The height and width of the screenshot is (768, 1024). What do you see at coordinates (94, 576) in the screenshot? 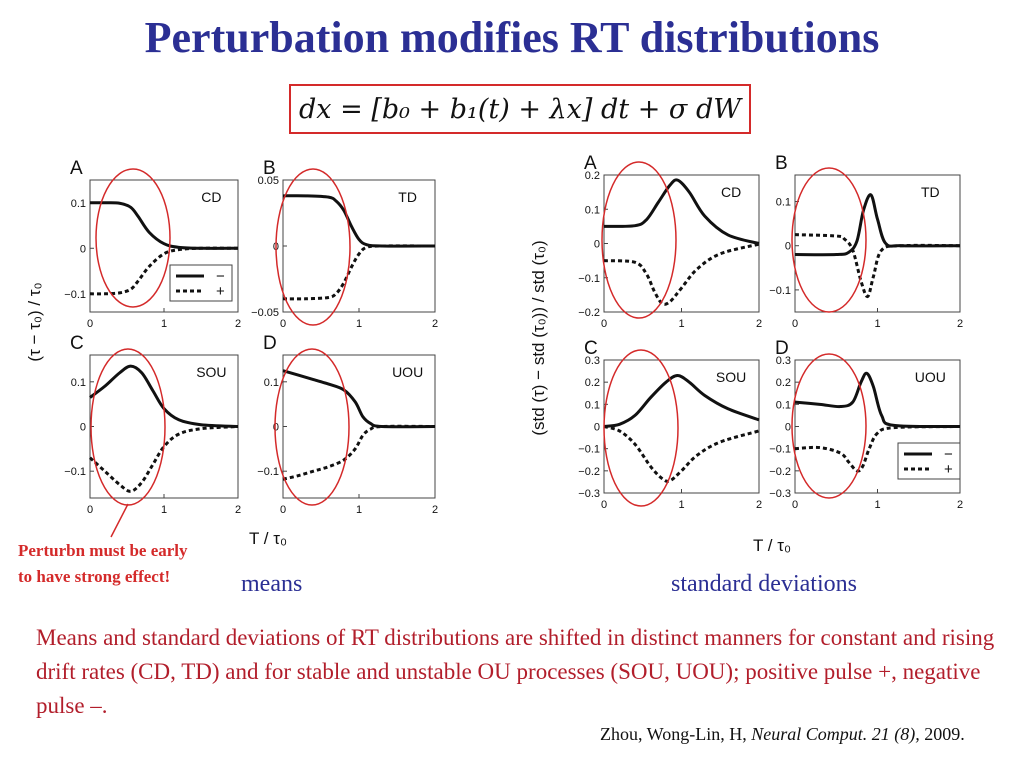
I see `annotation-line-2: to have strong effect!` at bounding box center [94, 576].